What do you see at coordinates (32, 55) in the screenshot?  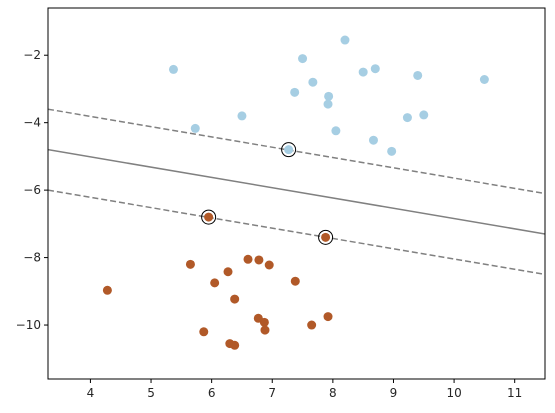 I see `y-tick-label: −2` at bounding box center [32, 55].